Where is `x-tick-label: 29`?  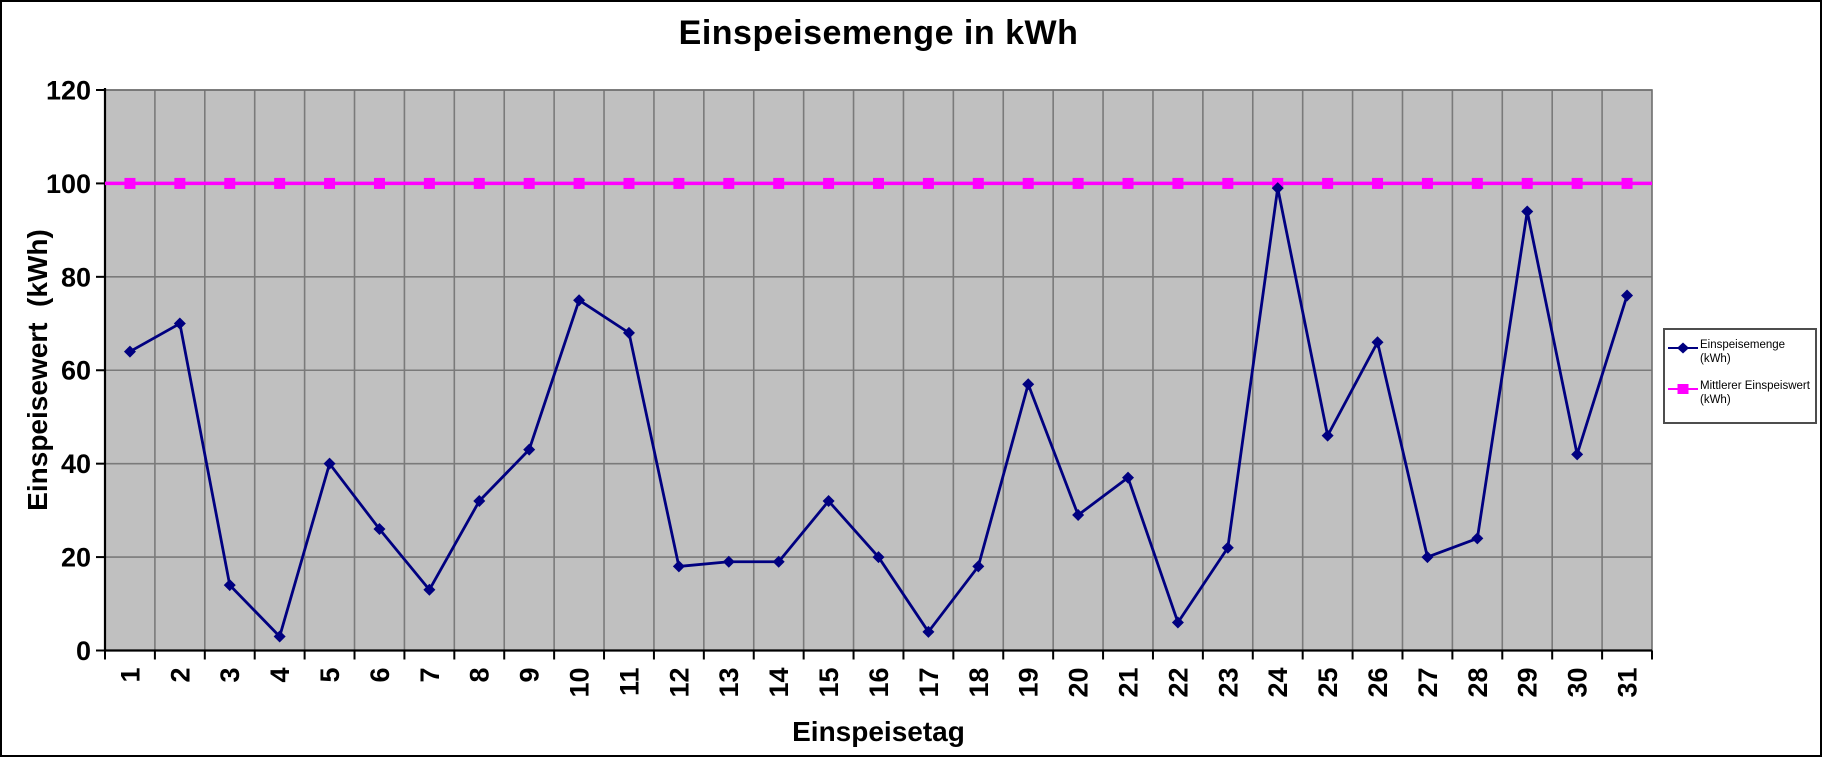 x-tick-label: 29 is located at coordinates (1528, 683).